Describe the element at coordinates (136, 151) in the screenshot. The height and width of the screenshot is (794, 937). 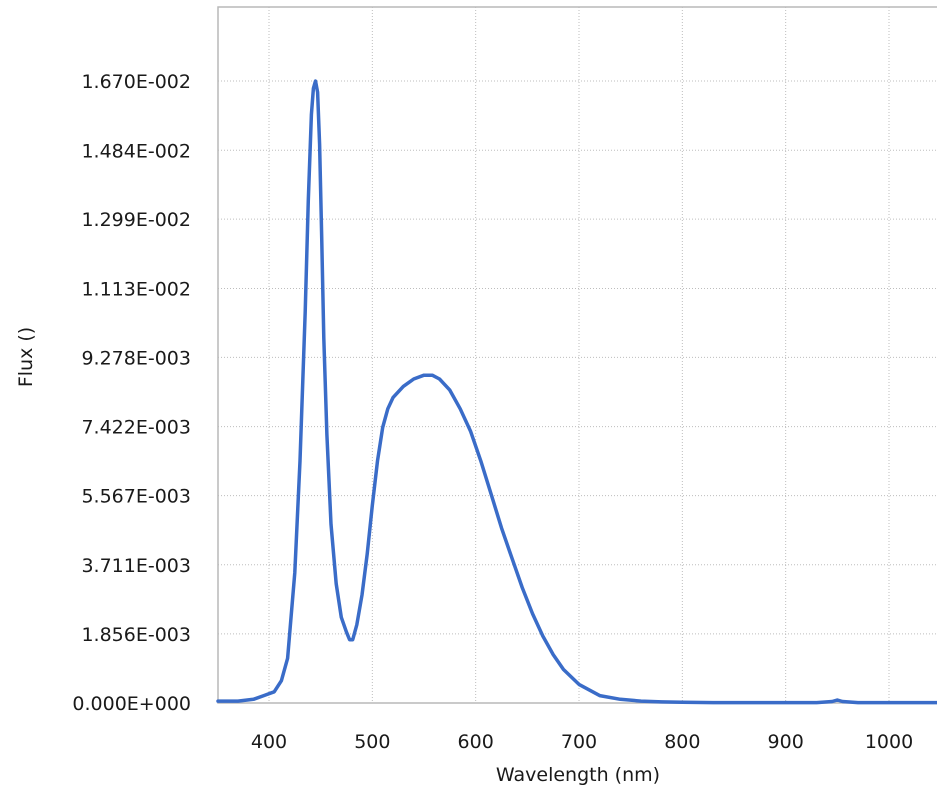
I see `y-tick-label: 1.484E-002` at that location.